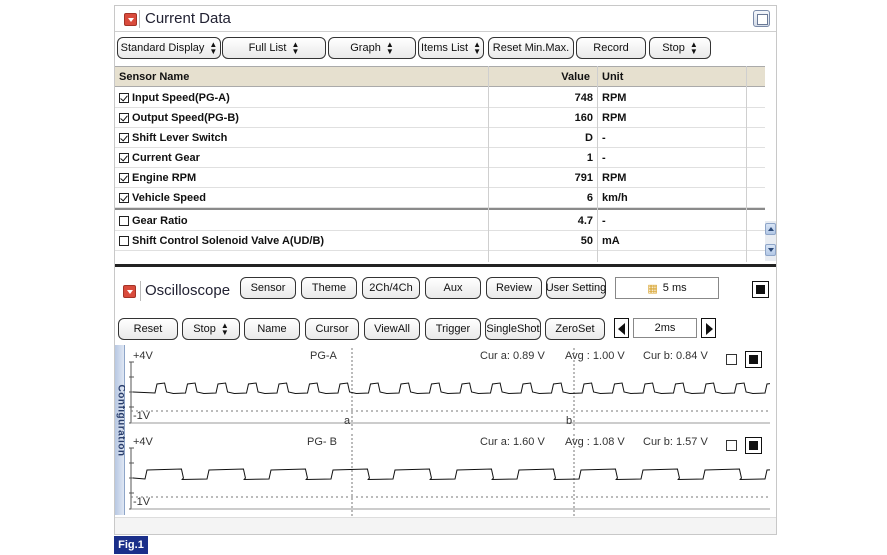 This screenshot has height=555, width=887. I want to click on table-row: Shift Lever Switch D -, so click(440, 138).